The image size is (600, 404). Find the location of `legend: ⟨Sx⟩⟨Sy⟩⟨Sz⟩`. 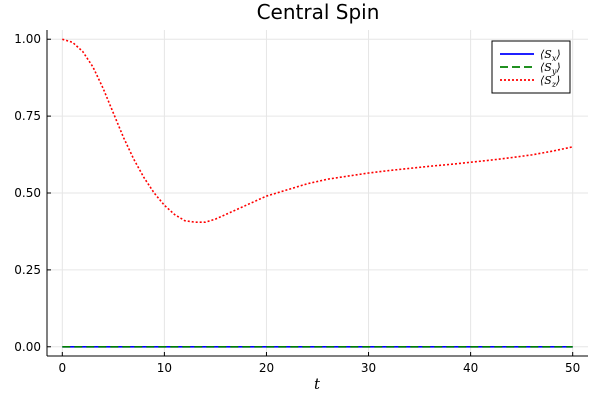

legend: ⟨Sx⟩⟨Sy⟩⟨Sz⟩ is located at coordinates (531, 67).